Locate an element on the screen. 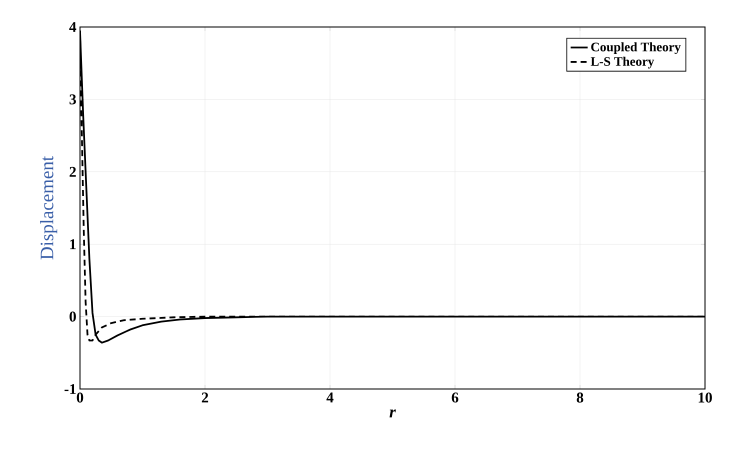 The height and width of the screenshot is (462, 730). legend-label: L-S Theory is located at coordinates (622, 62).